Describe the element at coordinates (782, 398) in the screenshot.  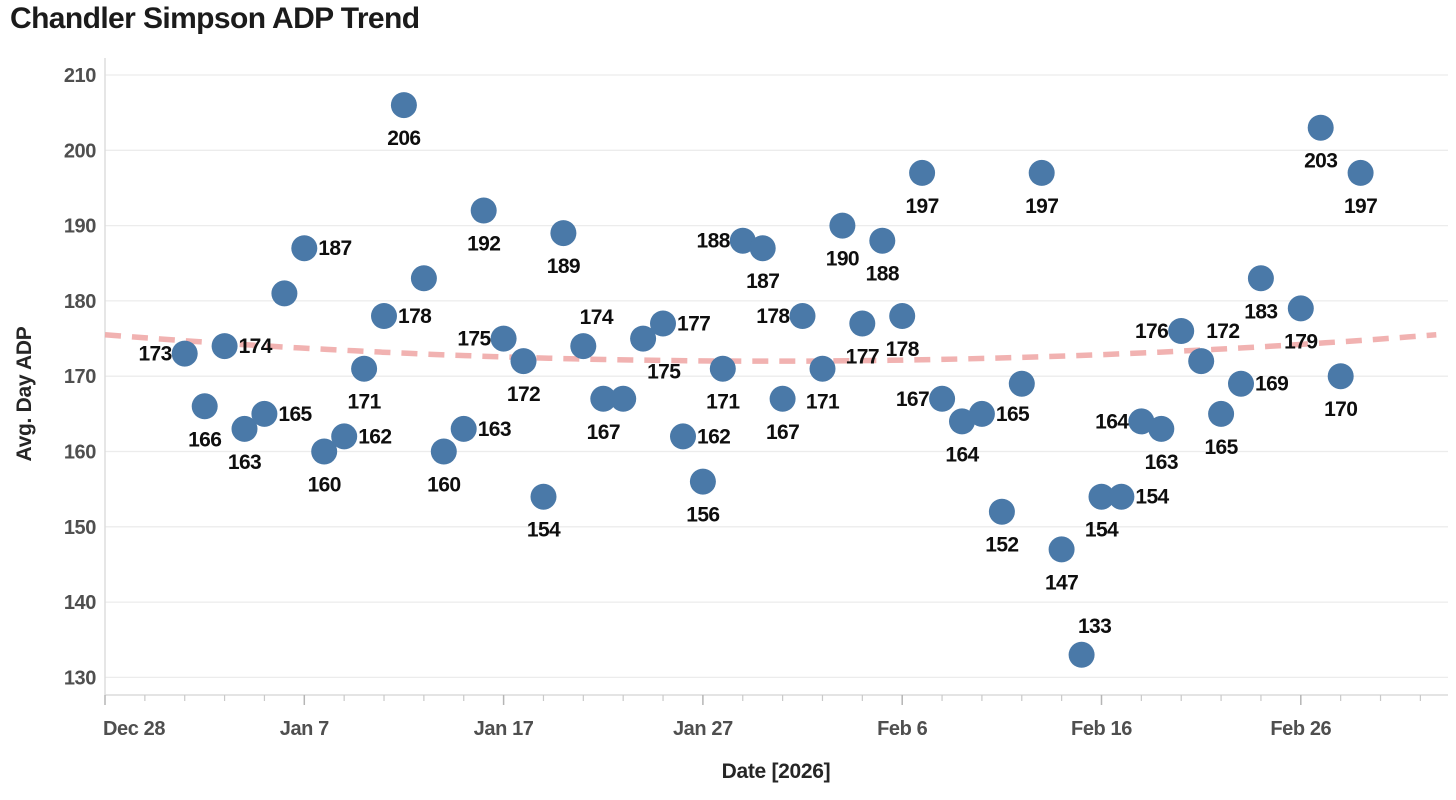
I see `data-point: Jan 31: 167` at that location.